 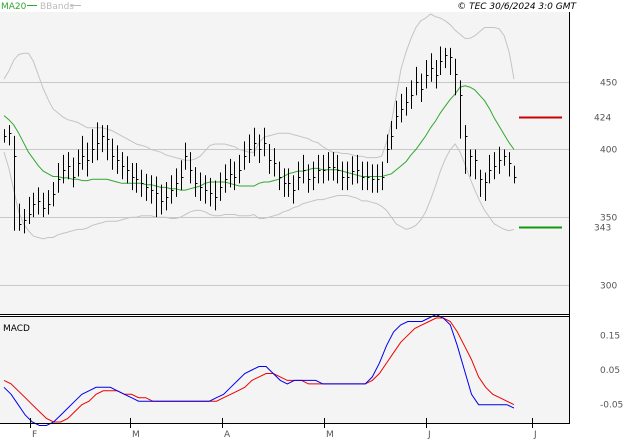 What do you see at coordinates (34, 435) in the screenshot?
I see `x-tick-label: F` at bounding box center [34, 435].